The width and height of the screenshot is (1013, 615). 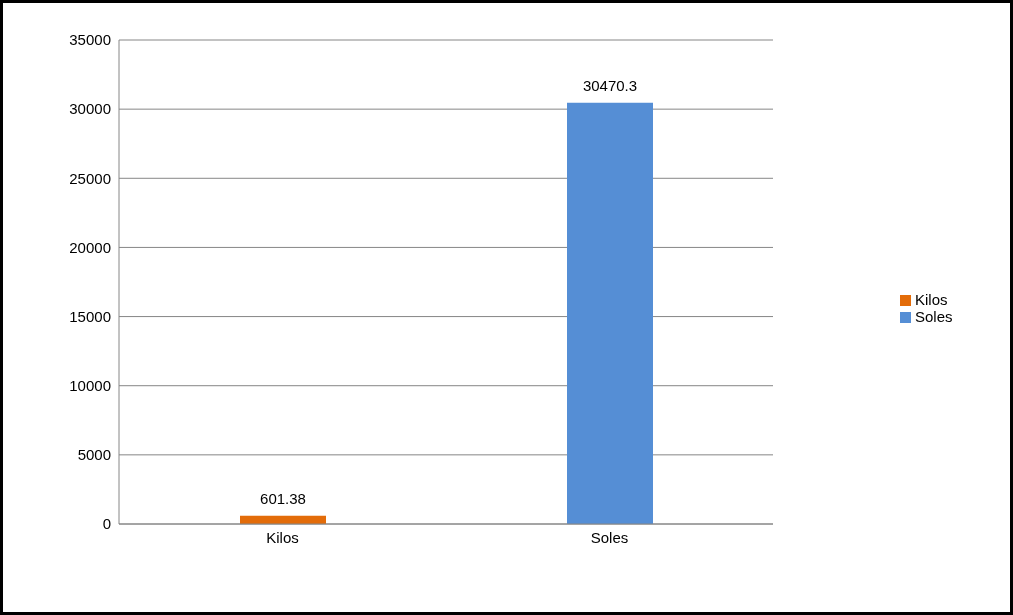 What do you see at coordinates (90, 316) in the screenshot?
I see `y-tick-label: 15000` at bounding box center [90, 316].